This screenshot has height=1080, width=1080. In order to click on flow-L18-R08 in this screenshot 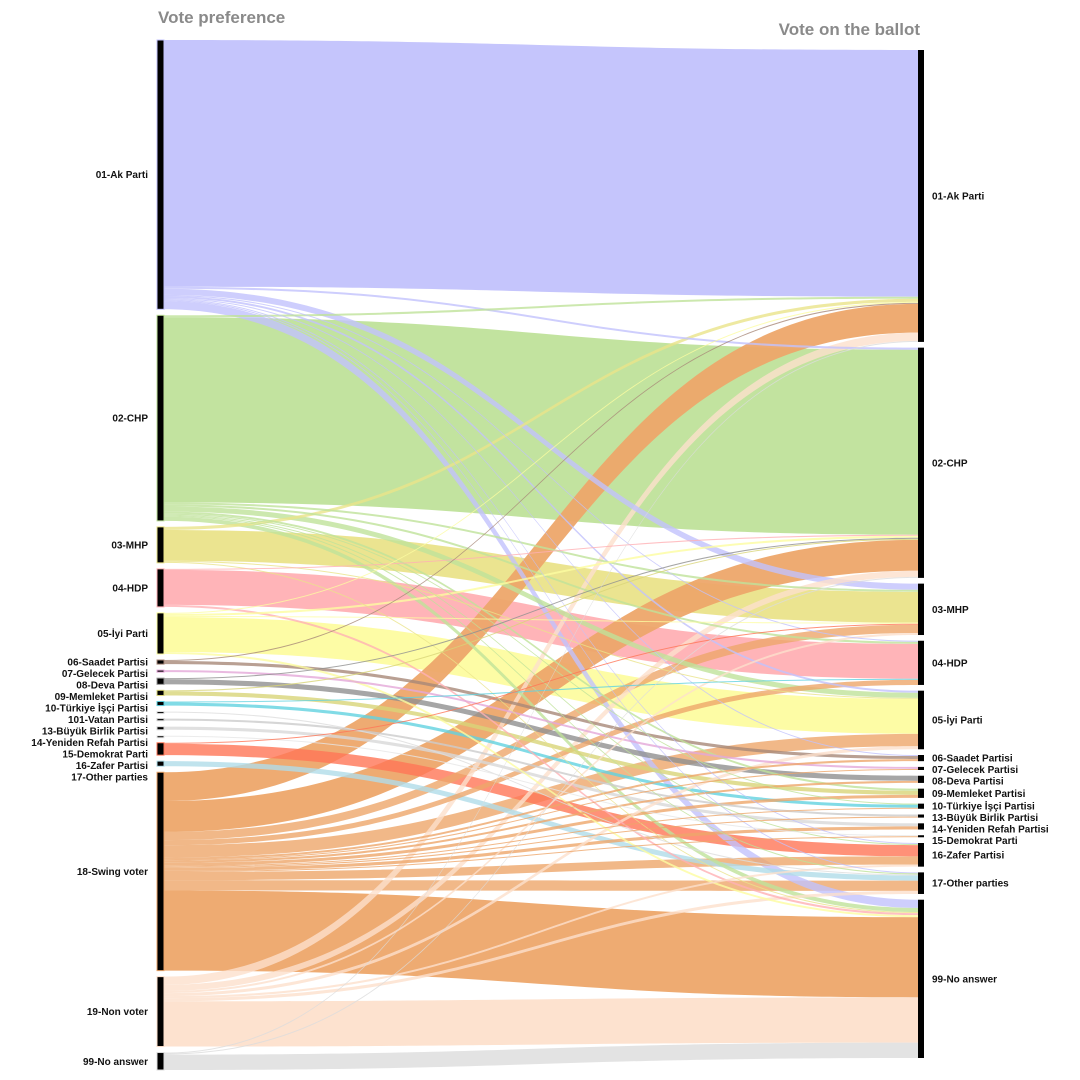, I will do `click(541, 821)`.